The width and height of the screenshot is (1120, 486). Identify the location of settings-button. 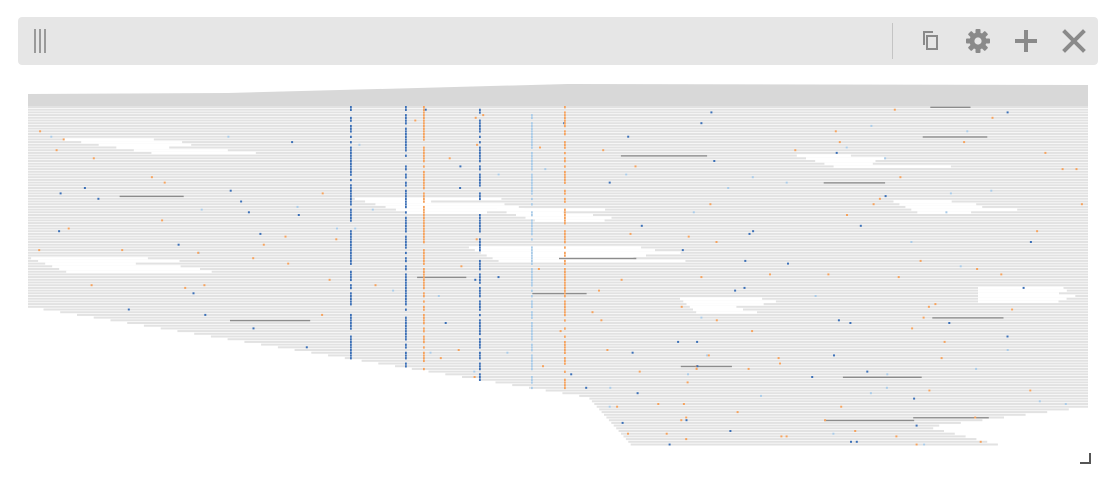
(978, 41).